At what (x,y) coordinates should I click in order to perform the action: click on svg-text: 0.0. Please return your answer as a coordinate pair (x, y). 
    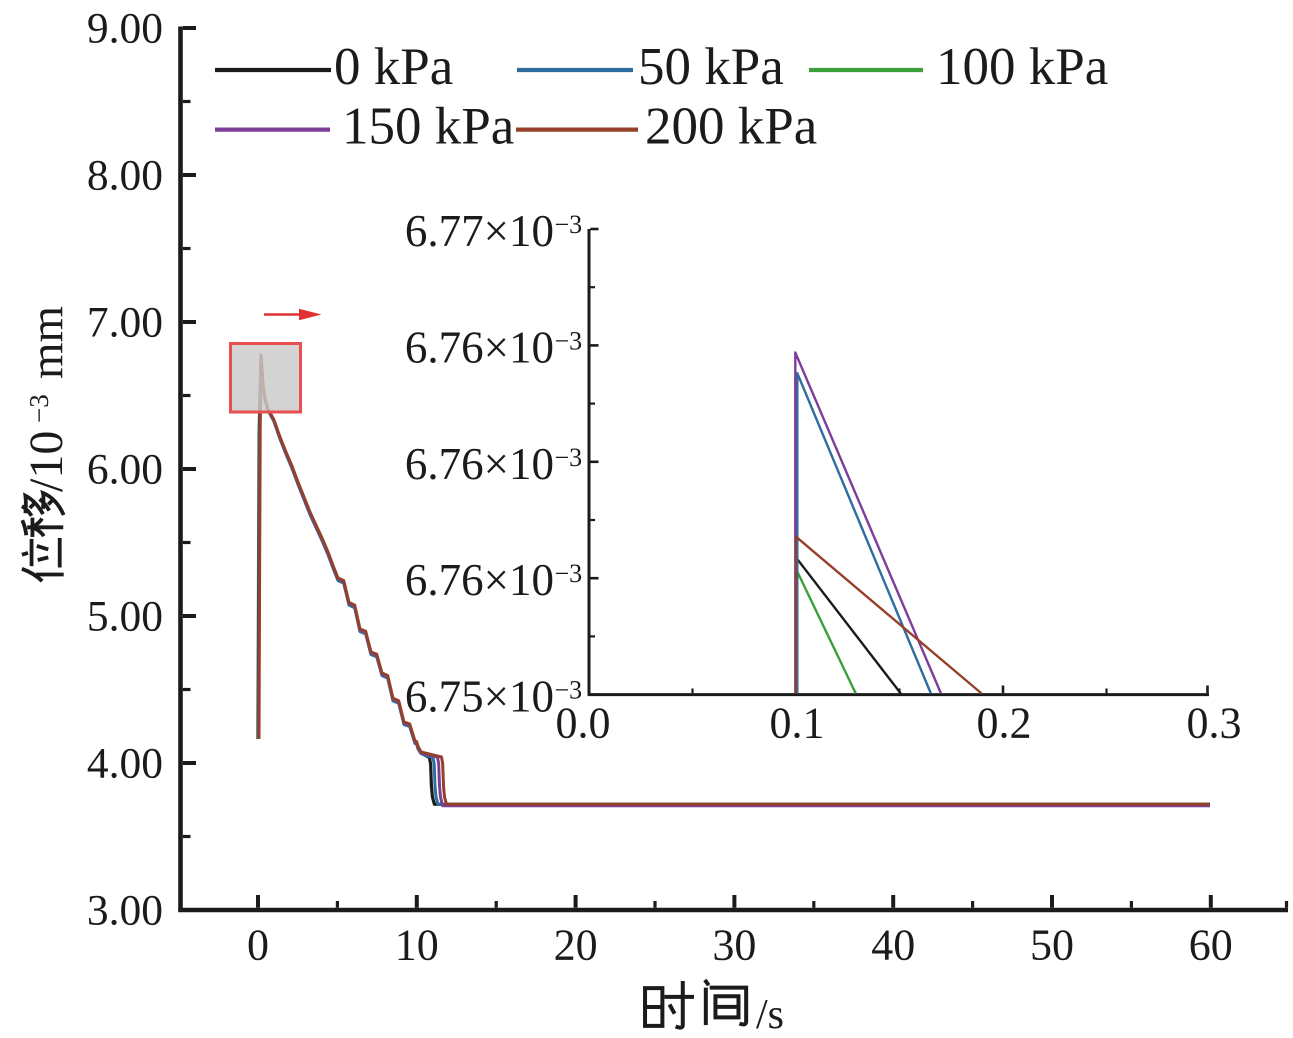
    Looking at the image, I should click on (583, 723).